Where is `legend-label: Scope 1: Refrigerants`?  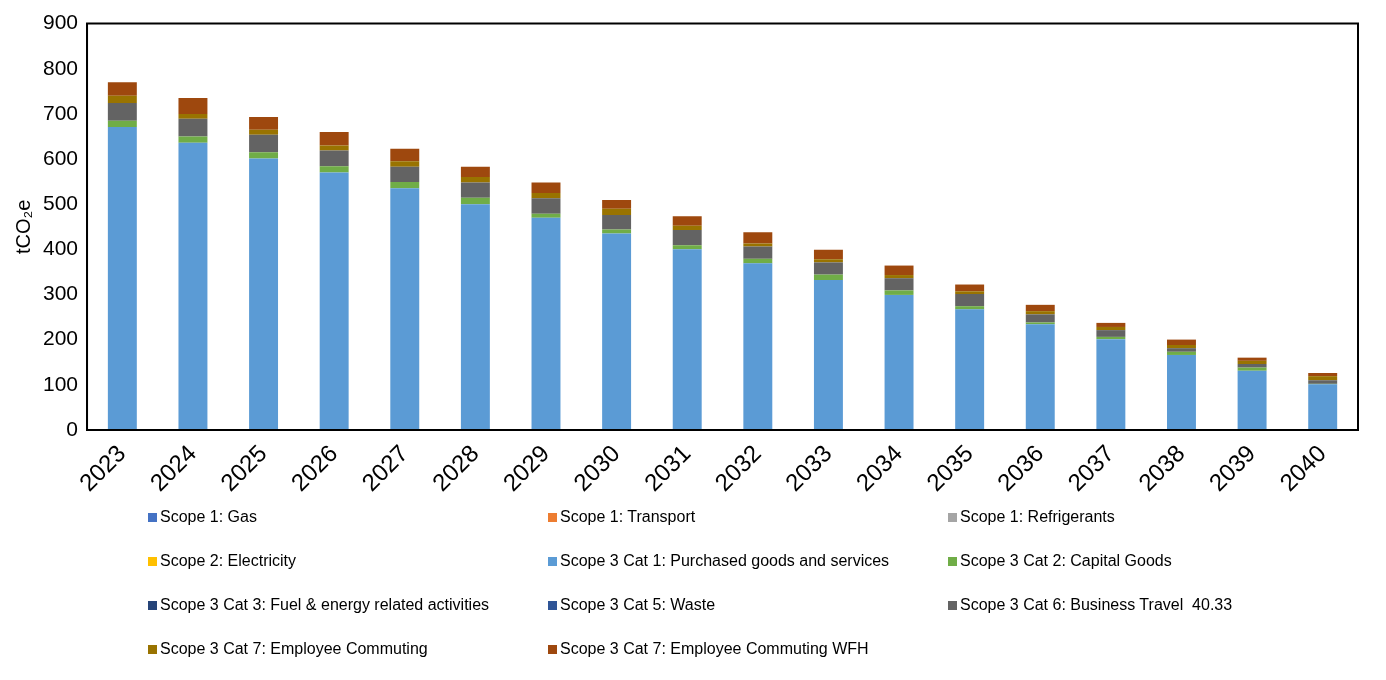
legend-label: Scope 1: Refrigerants is located at coordinates (1037, 517).